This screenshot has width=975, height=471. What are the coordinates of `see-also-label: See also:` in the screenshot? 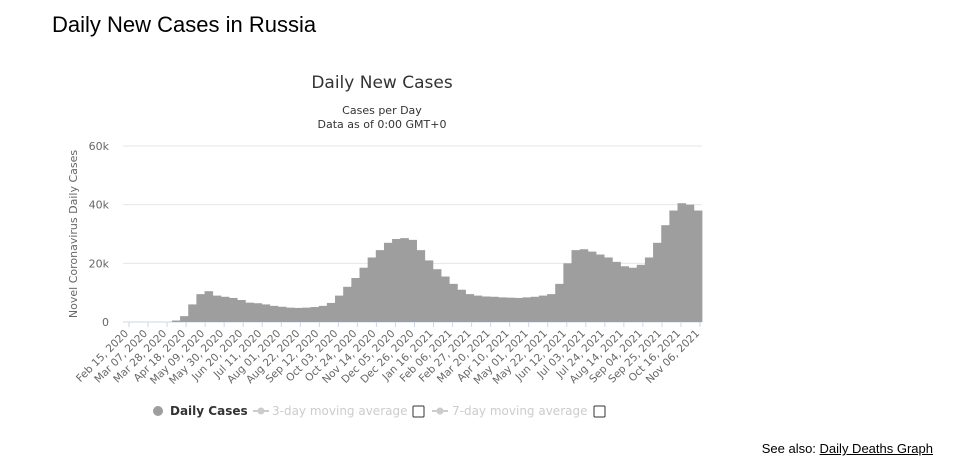 It's located at (788, 448).